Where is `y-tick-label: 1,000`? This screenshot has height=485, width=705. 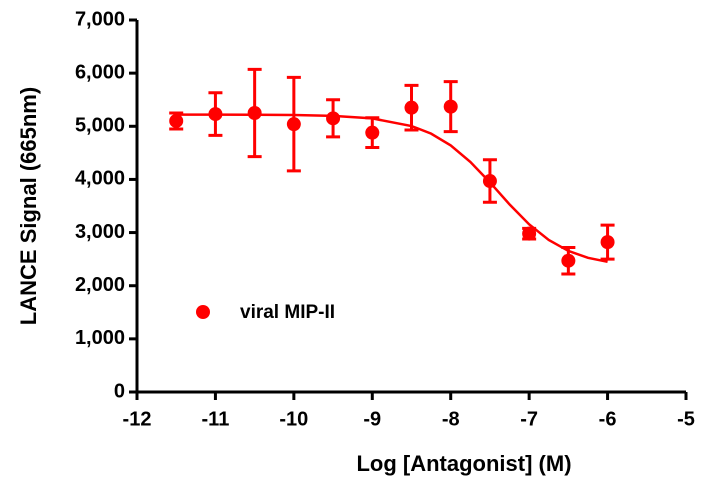
y-tick-label: 1,000 is located at coordinates (100, 338).